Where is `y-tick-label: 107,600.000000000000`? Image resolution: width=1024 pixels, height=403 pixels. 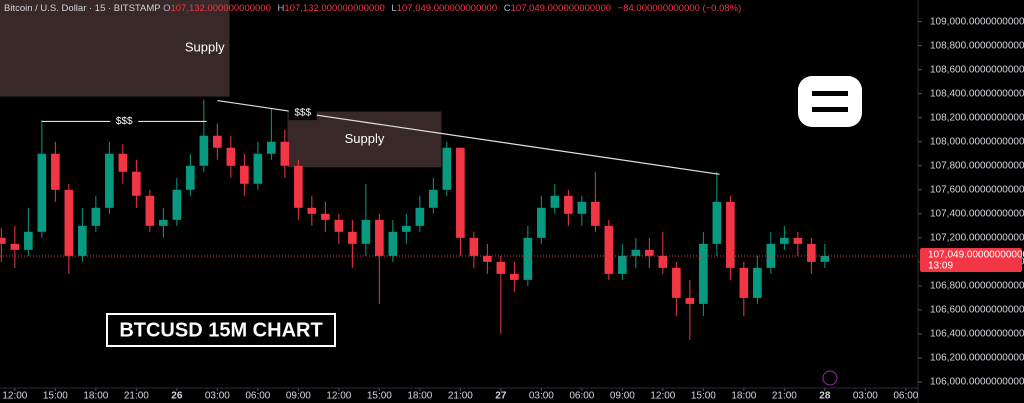 y-tick-label: 107,600.000000000000 is located at coordinates (977, 189).